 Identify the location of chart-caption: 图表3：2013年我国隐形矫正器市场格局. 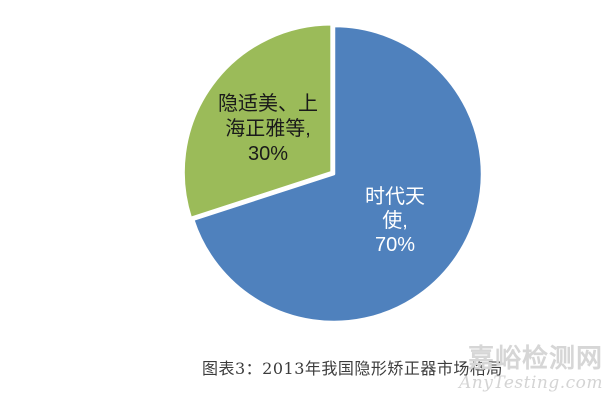
(352, 368).